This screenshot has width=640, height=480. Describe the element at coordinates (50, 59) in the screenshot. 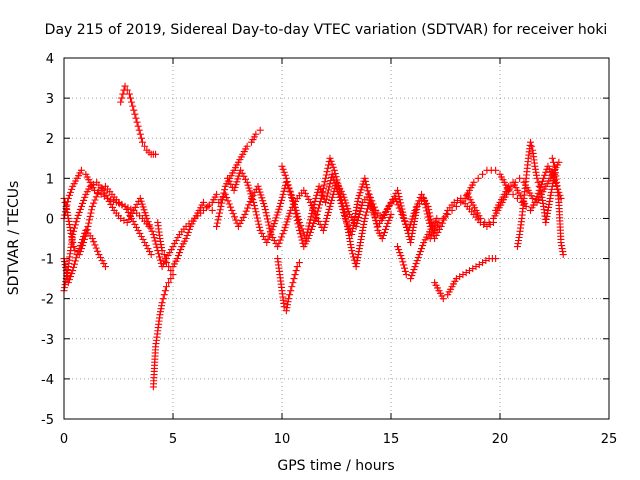

I see `y-tick-label: 4` at that location.